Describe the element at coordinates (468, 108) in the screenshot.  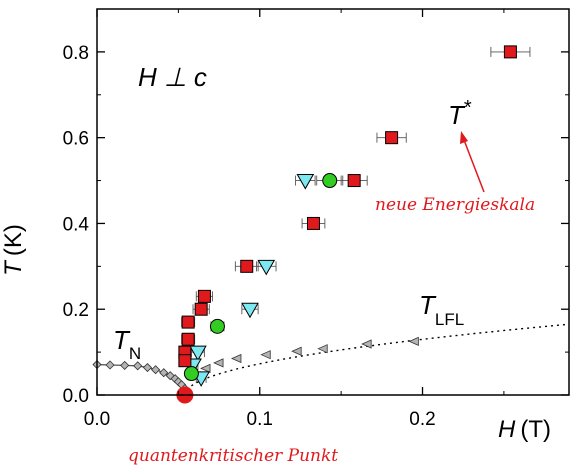
I see `tstar-sup: *` at that location.